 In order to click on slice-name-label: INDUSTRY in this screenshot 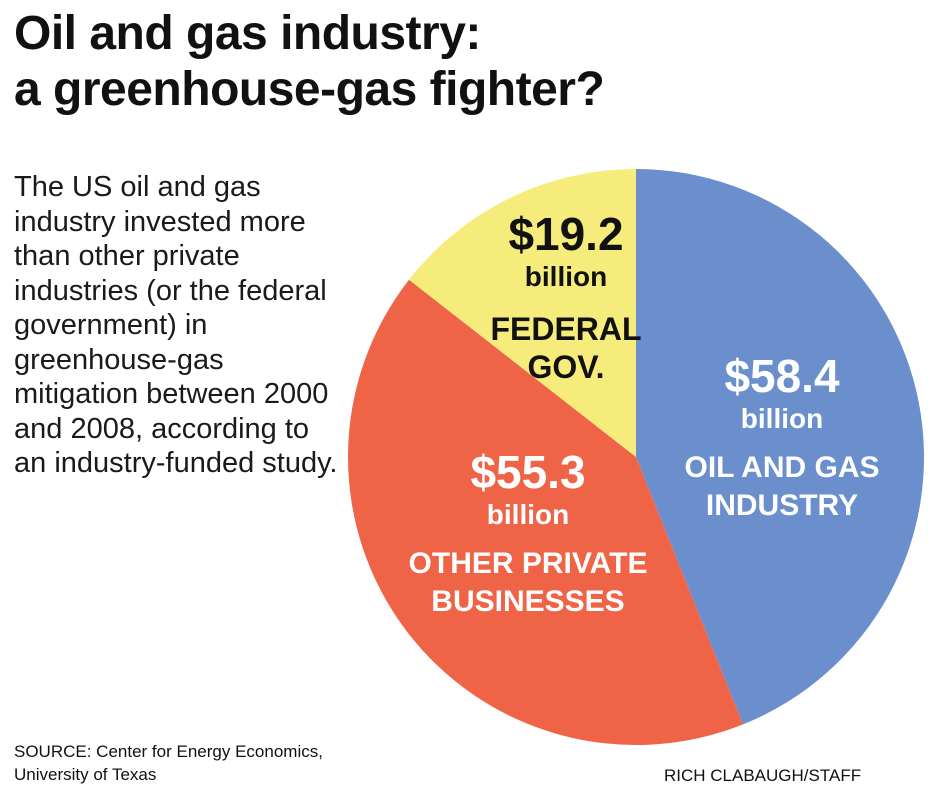, I will do `click(782, 505)`.